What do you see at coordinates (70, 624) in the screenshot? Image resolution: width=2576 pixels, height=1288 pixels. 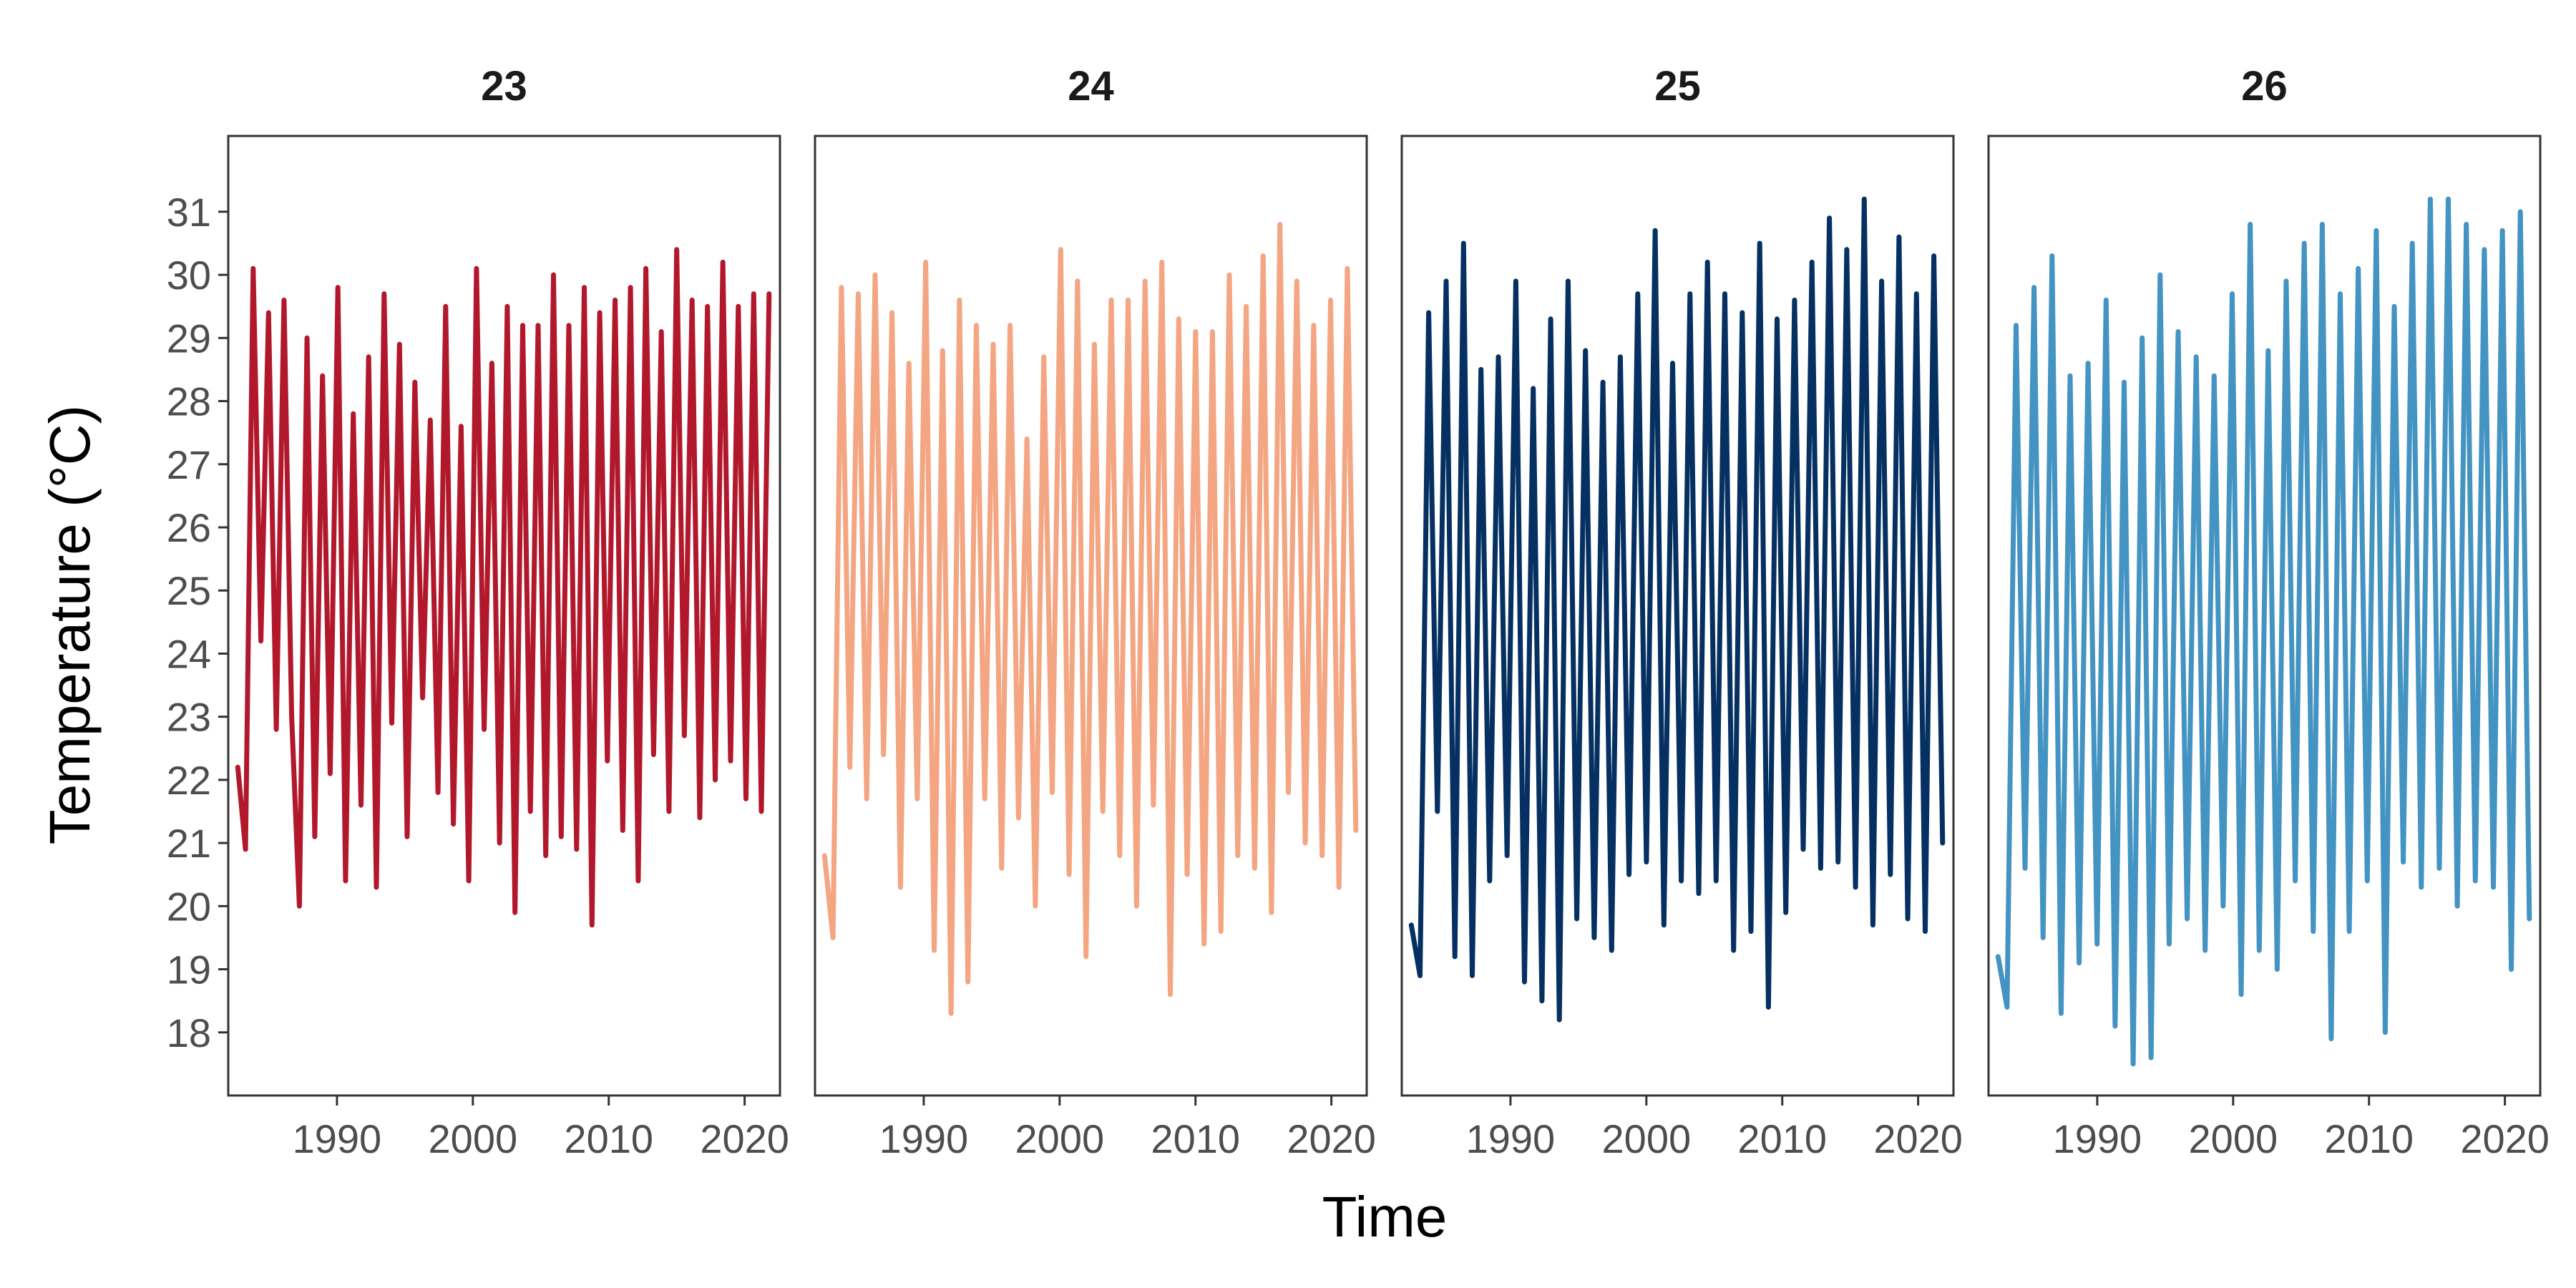 I see `y-axis-title: Temperature (°C)` at bounding box center [70, 624].